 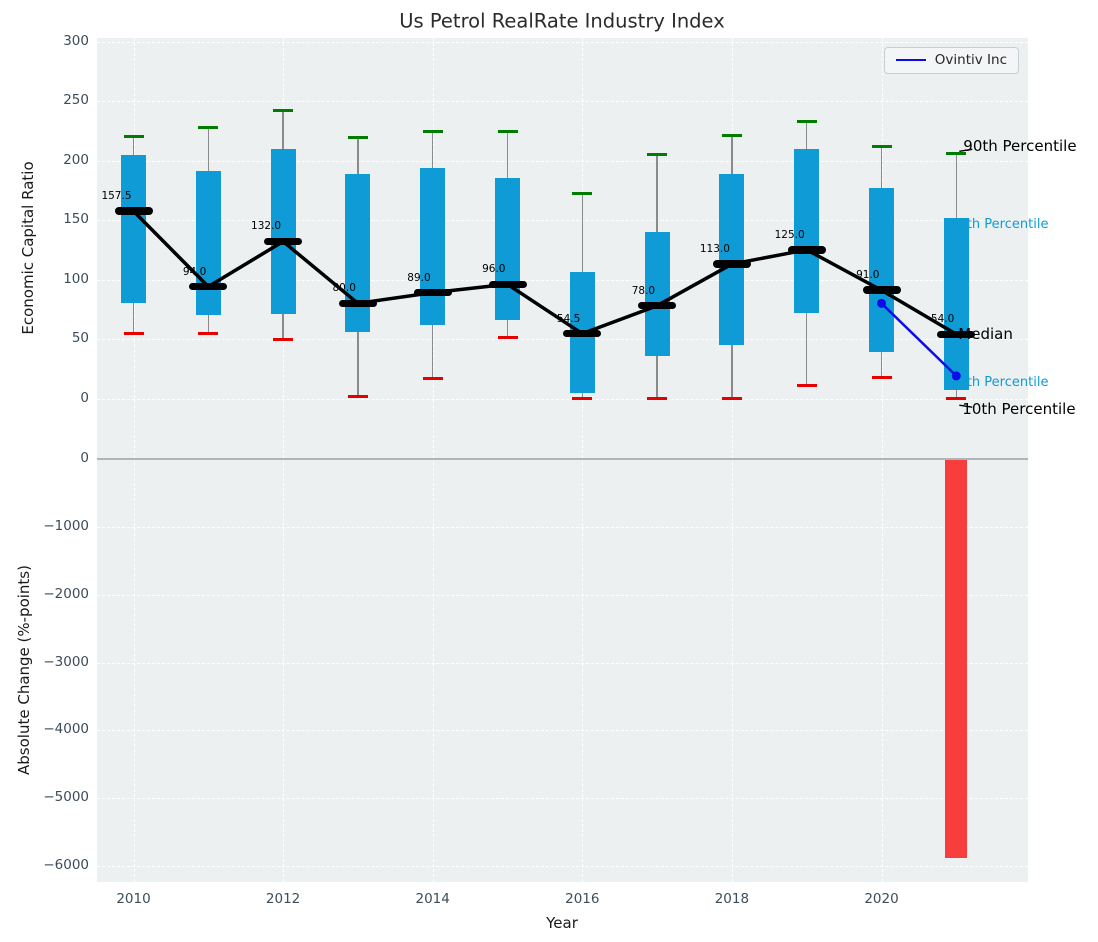 I want to click on y-tick-label: −6000, so click(x=66, y=865).